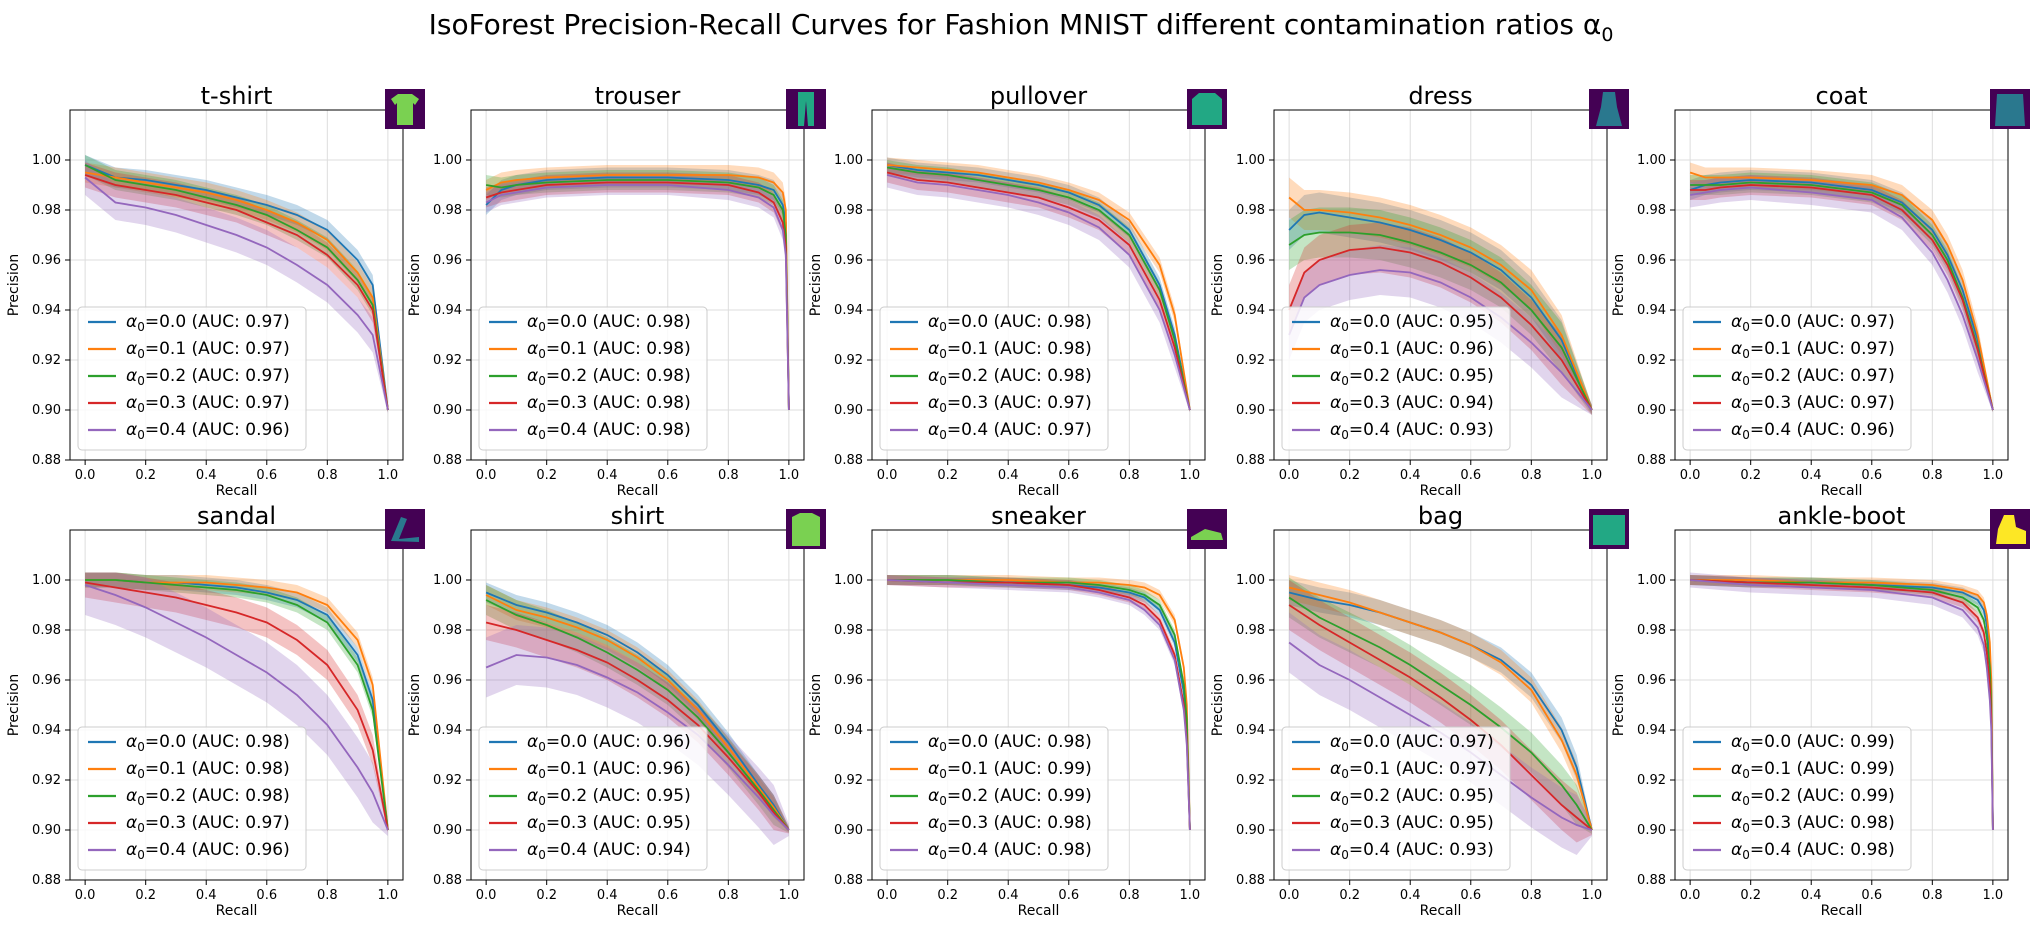 This screenshot has width=2042, height=933. What do you see at coordinates (1412, 323) in the screenshot?
I see `legend-label-0: α0=0.0 (AUC: 0.95)` at bounding box center [1412, 323].